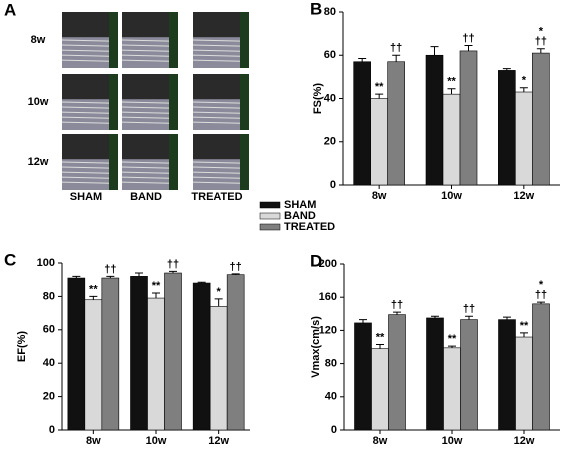  What do you see at coordinates (331, 364) in the screenshot?
I see `y-tick-label: 80` at bounding box center [331, 364].